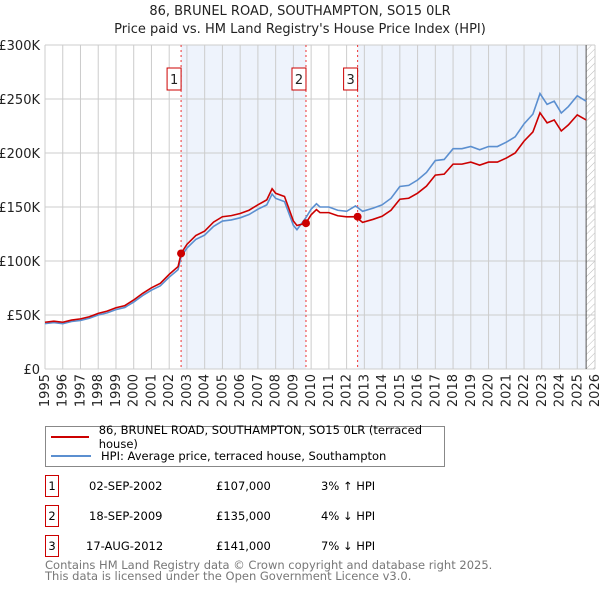 The height and width of the screenshot is (590, 600). What do you see at coordinates (52, 486) in the screenshot?
I see `sale-number: 1` at bounding box center [52, 486].